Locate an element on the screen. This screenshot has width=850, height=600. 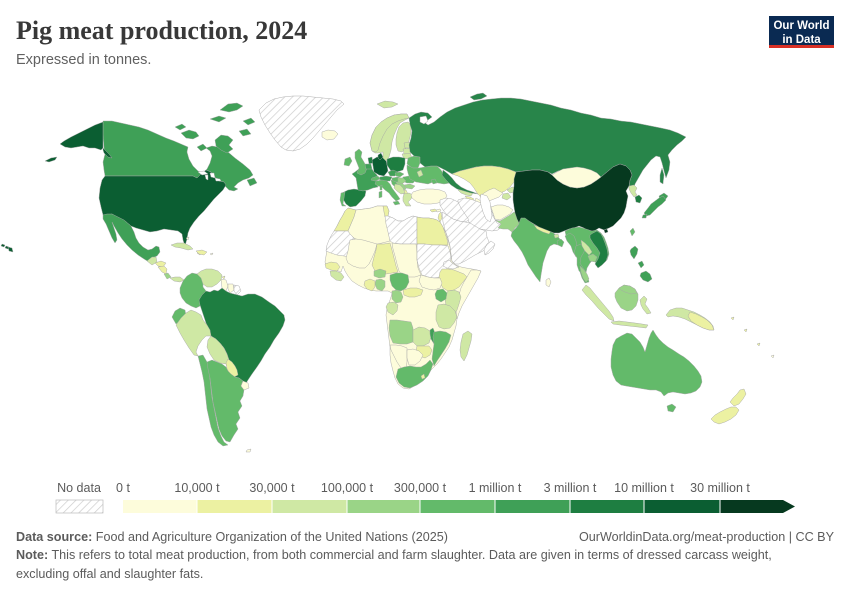
svg-text: No data is located at coordinates (79, 488).